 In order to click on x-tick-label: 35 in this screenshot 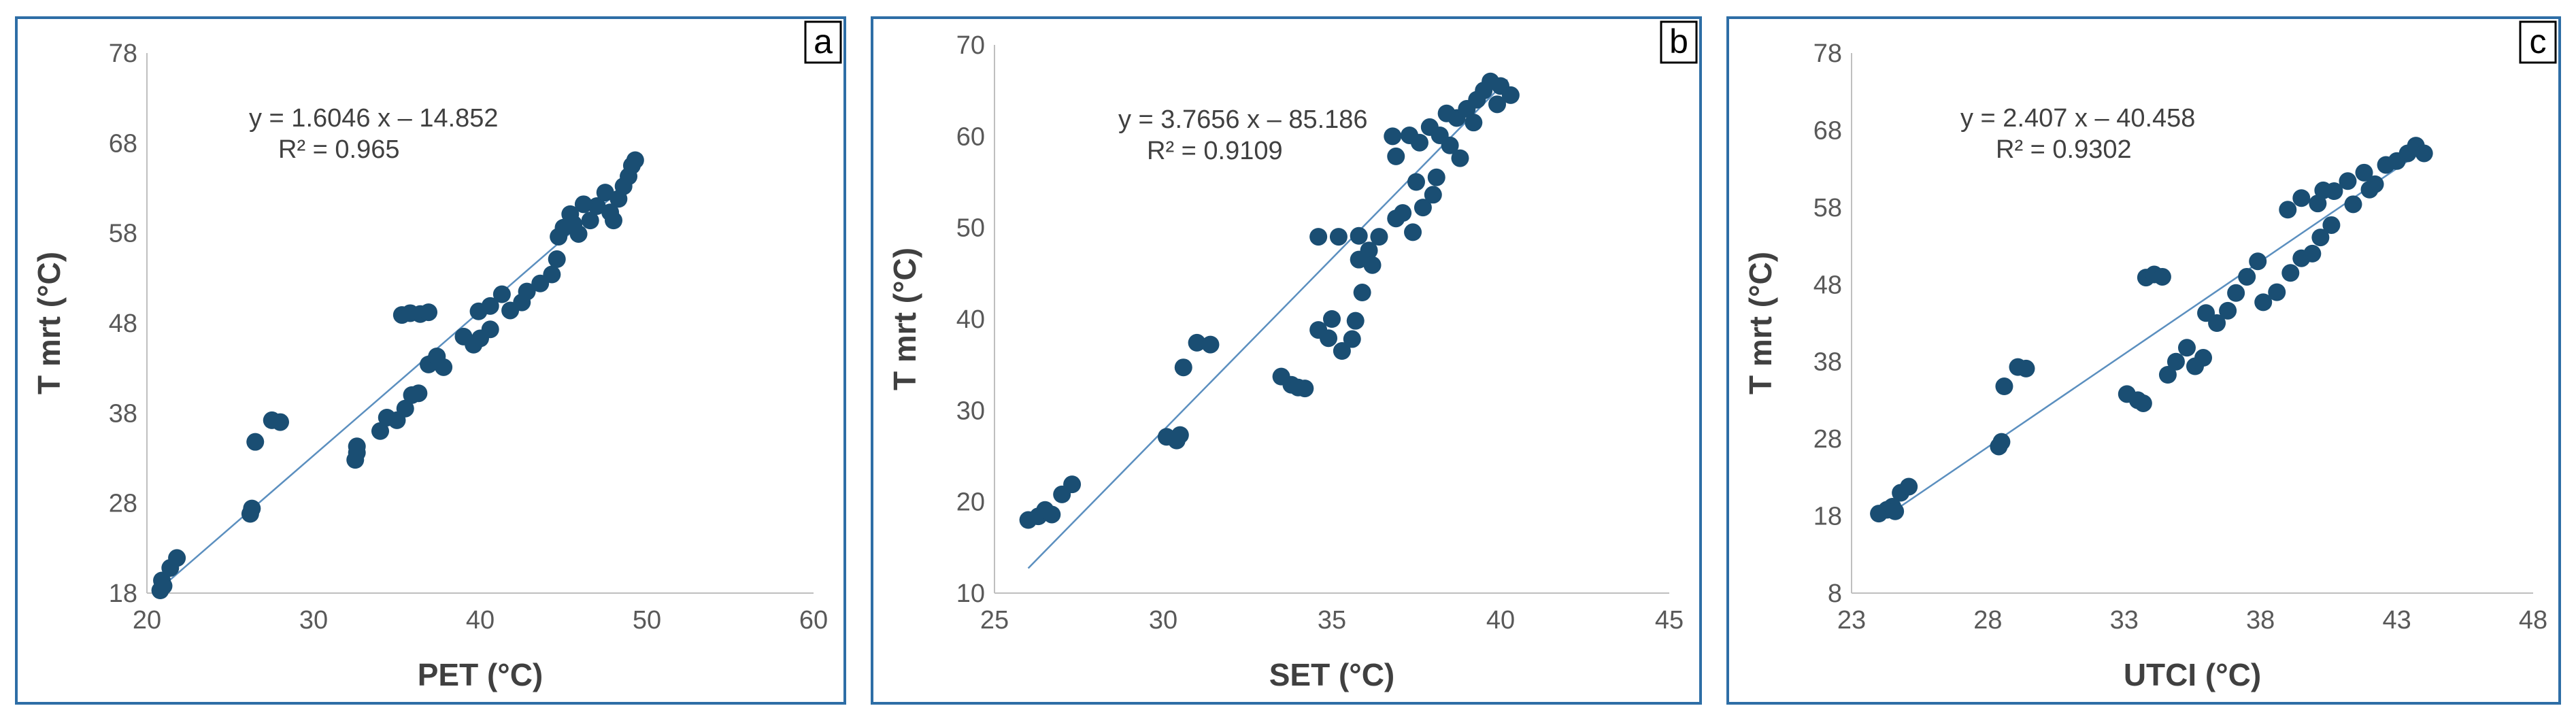, I will do `click(1332, 621)`.